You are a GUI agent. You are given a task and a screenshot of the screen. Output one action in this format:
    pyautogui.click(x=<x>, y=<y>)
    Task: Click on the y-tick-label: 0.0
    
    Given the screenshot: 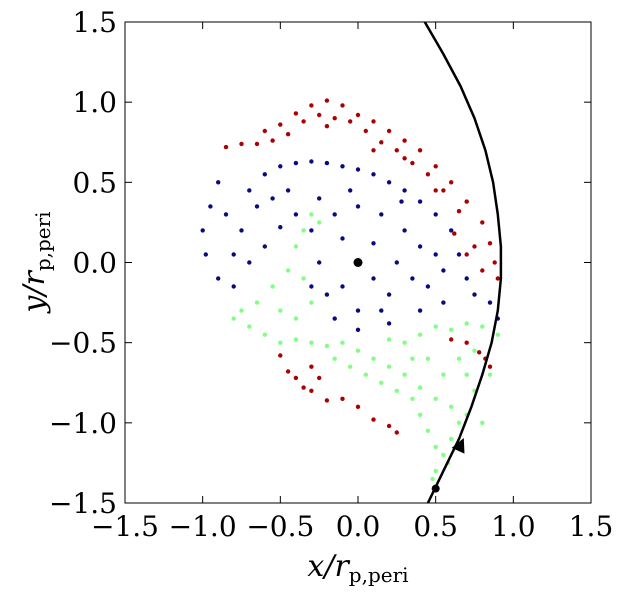 What is the action you would take?
    pyautogui.click(x=94, y=263)
    